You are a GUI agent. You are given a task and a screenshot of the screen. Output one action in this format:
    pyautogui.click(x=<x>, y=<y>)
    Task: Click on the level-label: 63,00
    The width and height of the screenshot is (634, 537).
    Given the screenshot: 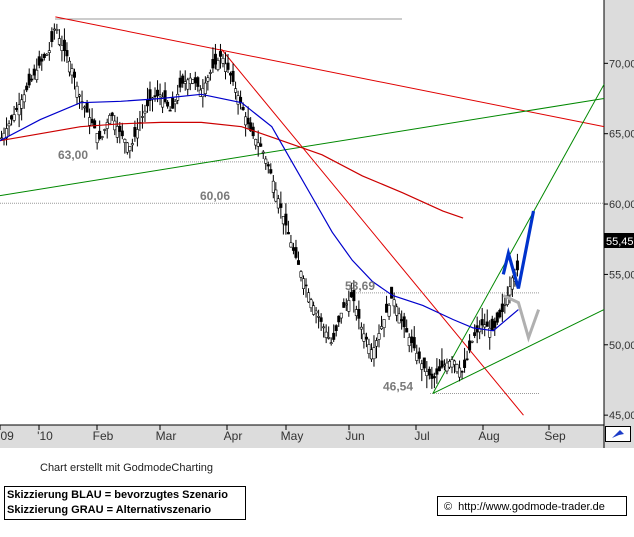 What is the action you would take?
    pyautogui.click(x=73, y=155)
    